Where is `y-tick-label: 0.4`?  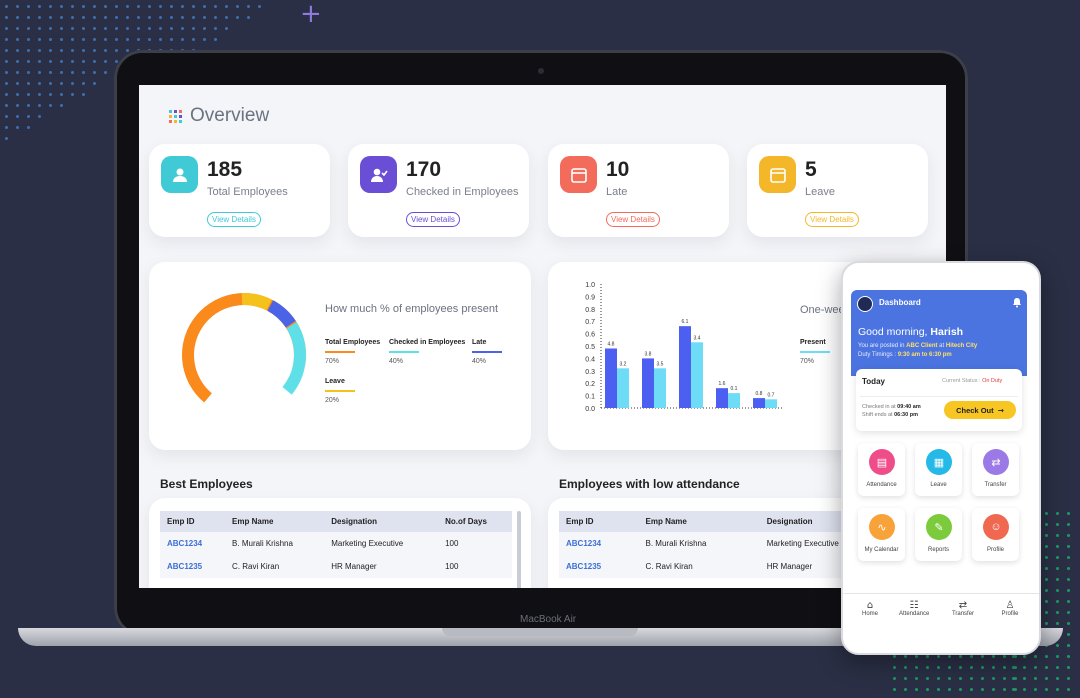 y-tick-label: 0.4 is located at coordinates (590, 359).